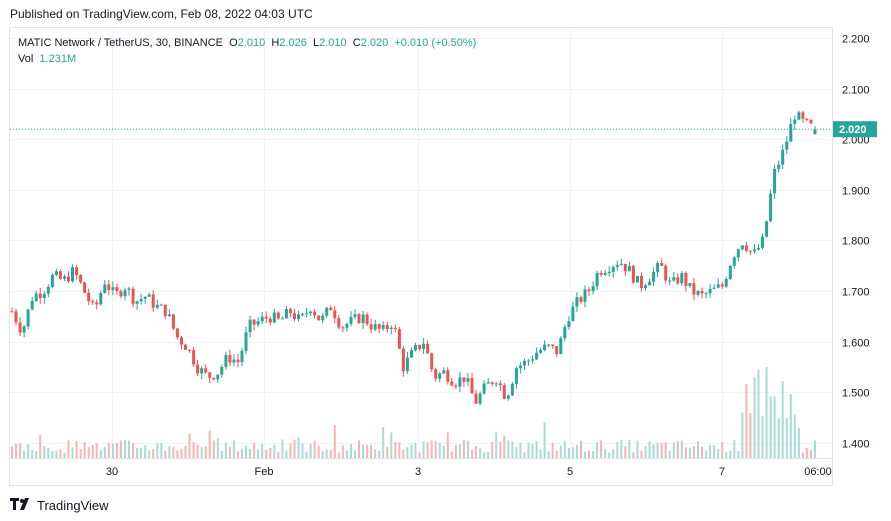 This screenshot has height=521, width=891. I want to click on x-tick-label: 06:00, so click(818, 472).